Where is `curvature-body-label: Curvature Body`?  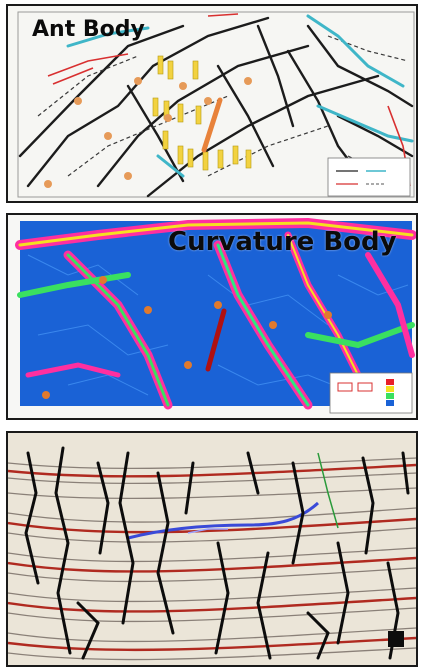
curvature-body-label: Curvature Body is located at coordinates (282, 242).